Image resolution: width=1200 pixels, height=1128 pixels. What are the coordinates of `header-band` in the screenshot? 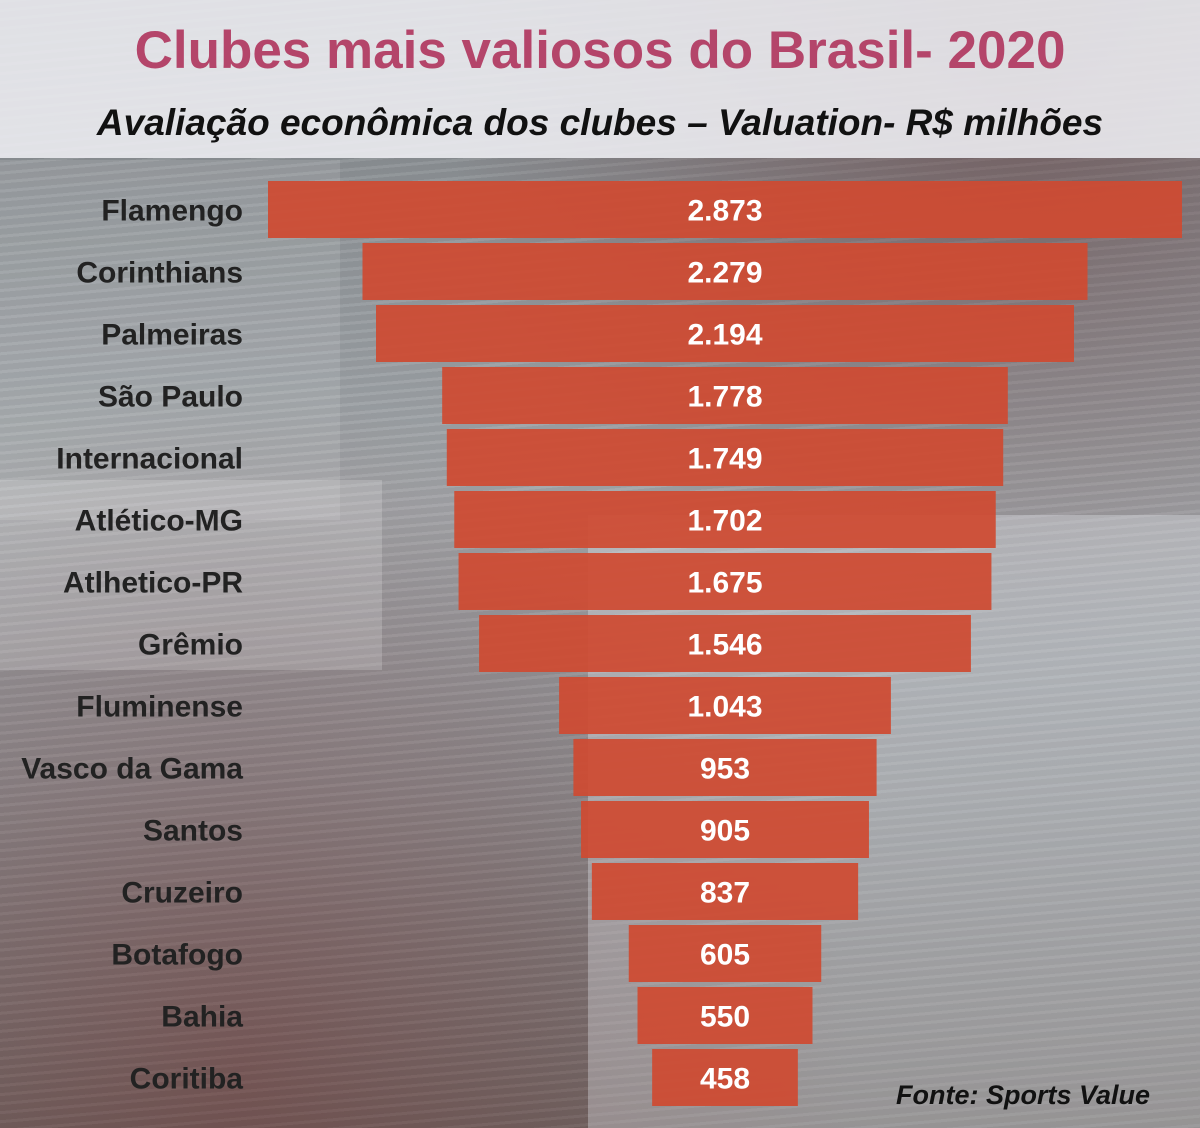 It's located at (600, 79).